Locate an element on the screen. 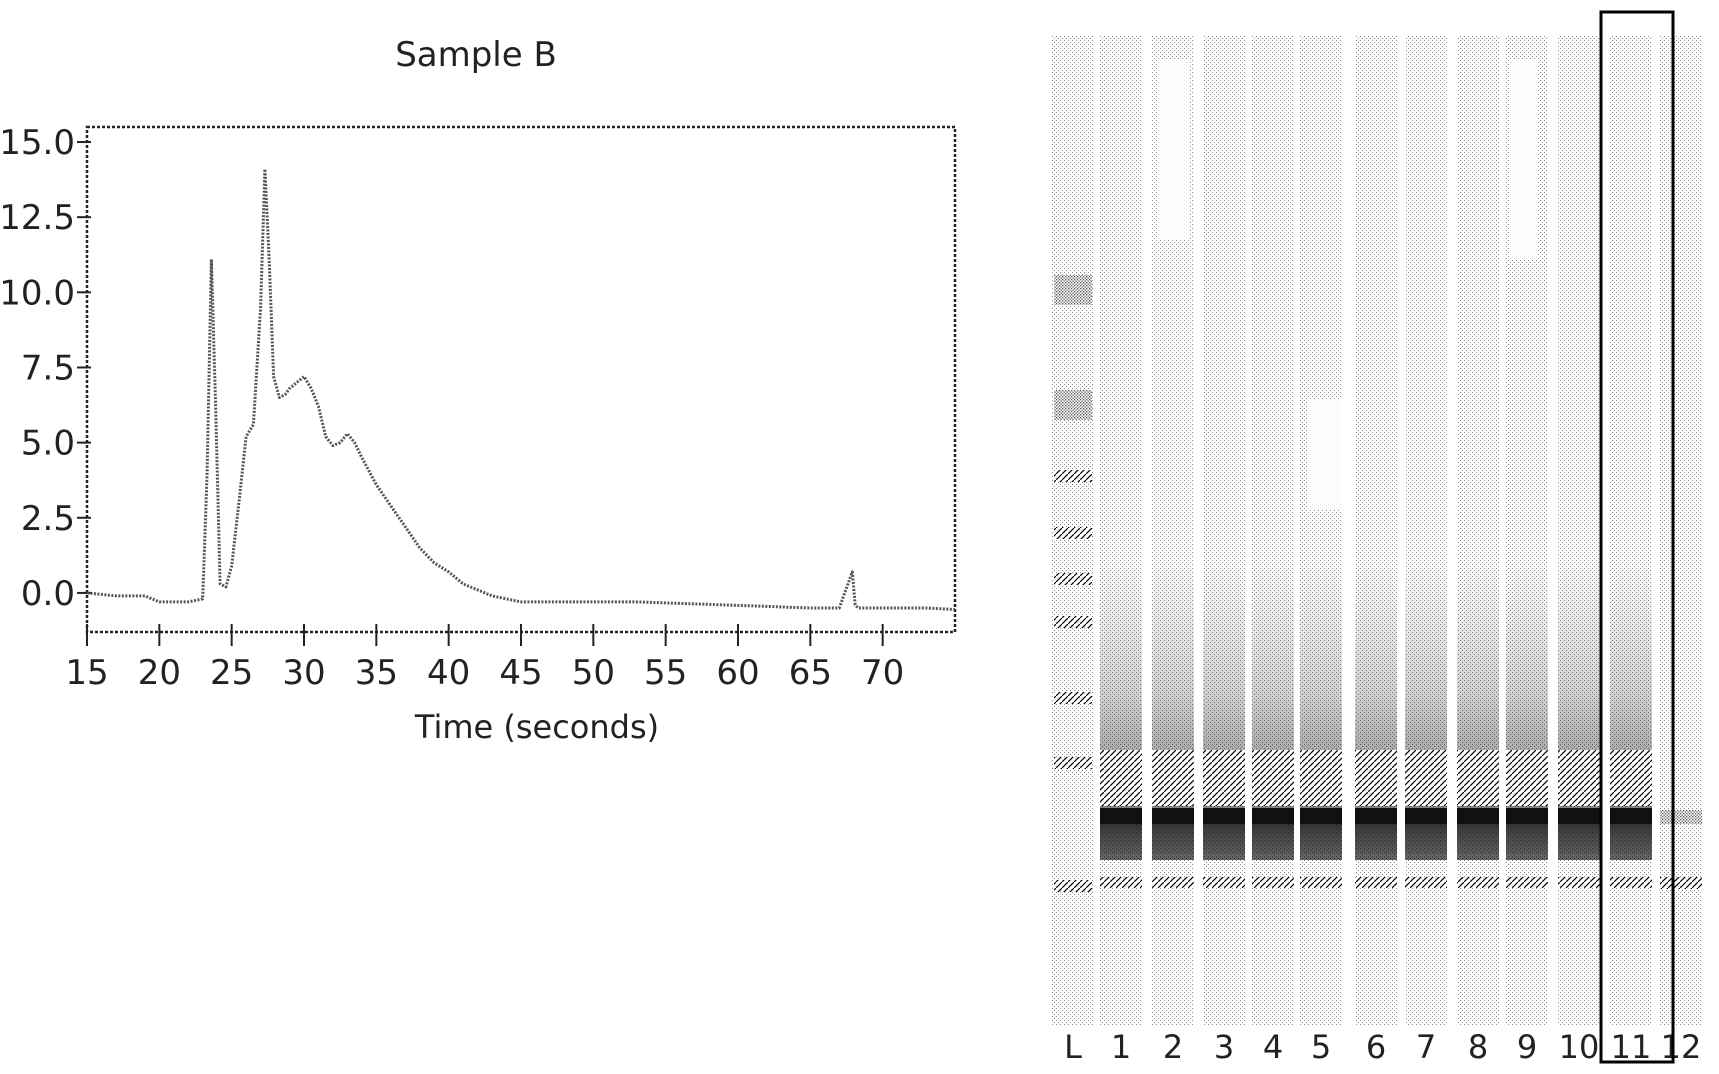 The image size is (1719, 1074). lane-label: 2 is located at coordinates (1173, 1047).